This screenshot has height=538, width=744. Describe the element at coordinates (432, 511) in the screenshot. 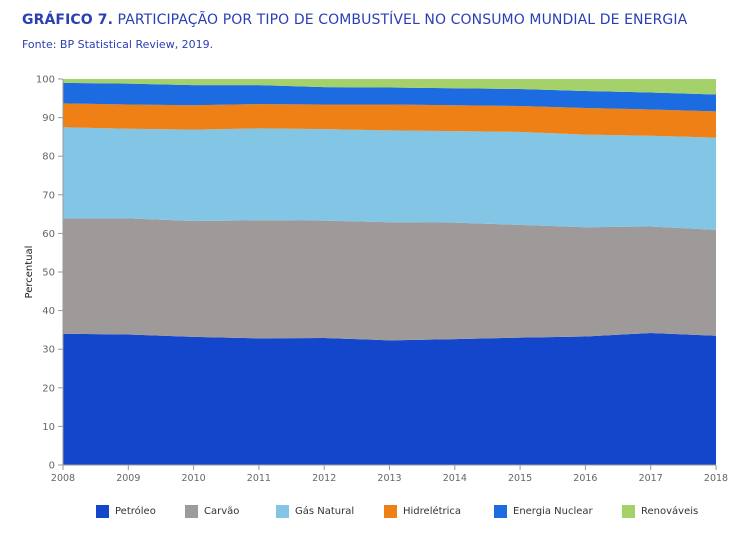

I see `legend-label: Hidrelétrica` at that location.